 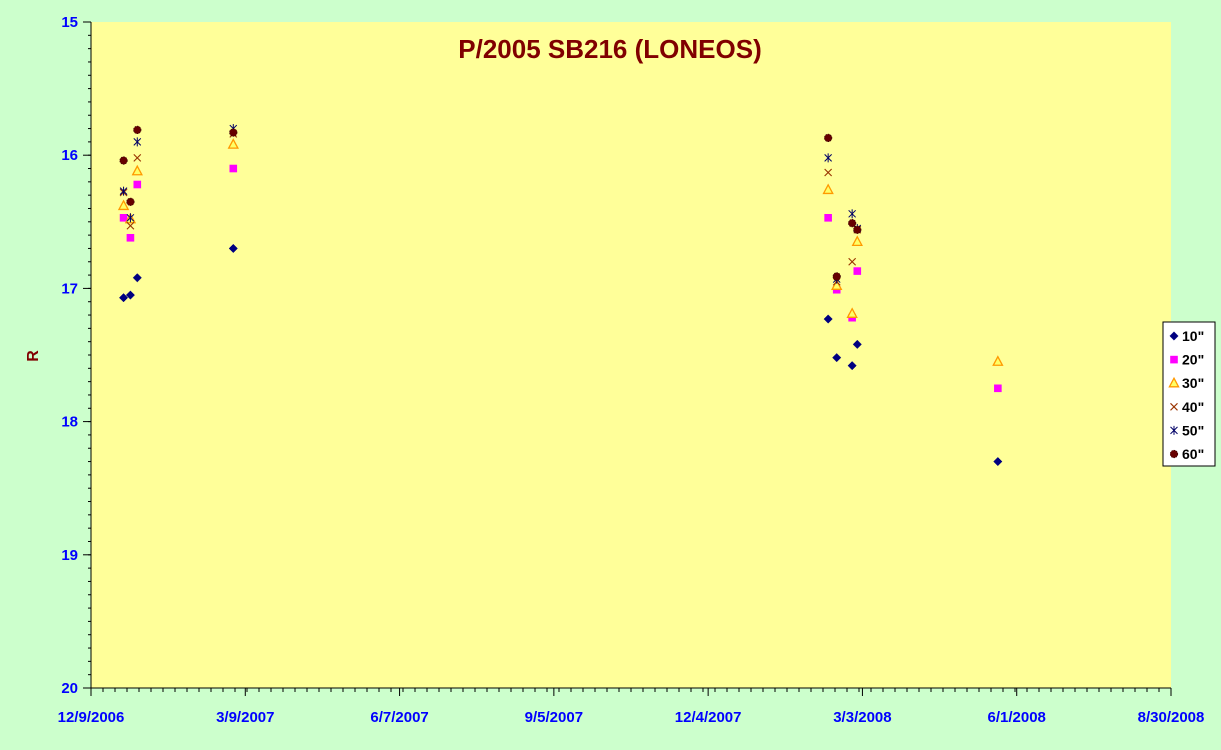 What do you see at coordinates (1193, 360) in the screenshot?
I see `legend-label: 20"` at bounding box center [1193, 360].